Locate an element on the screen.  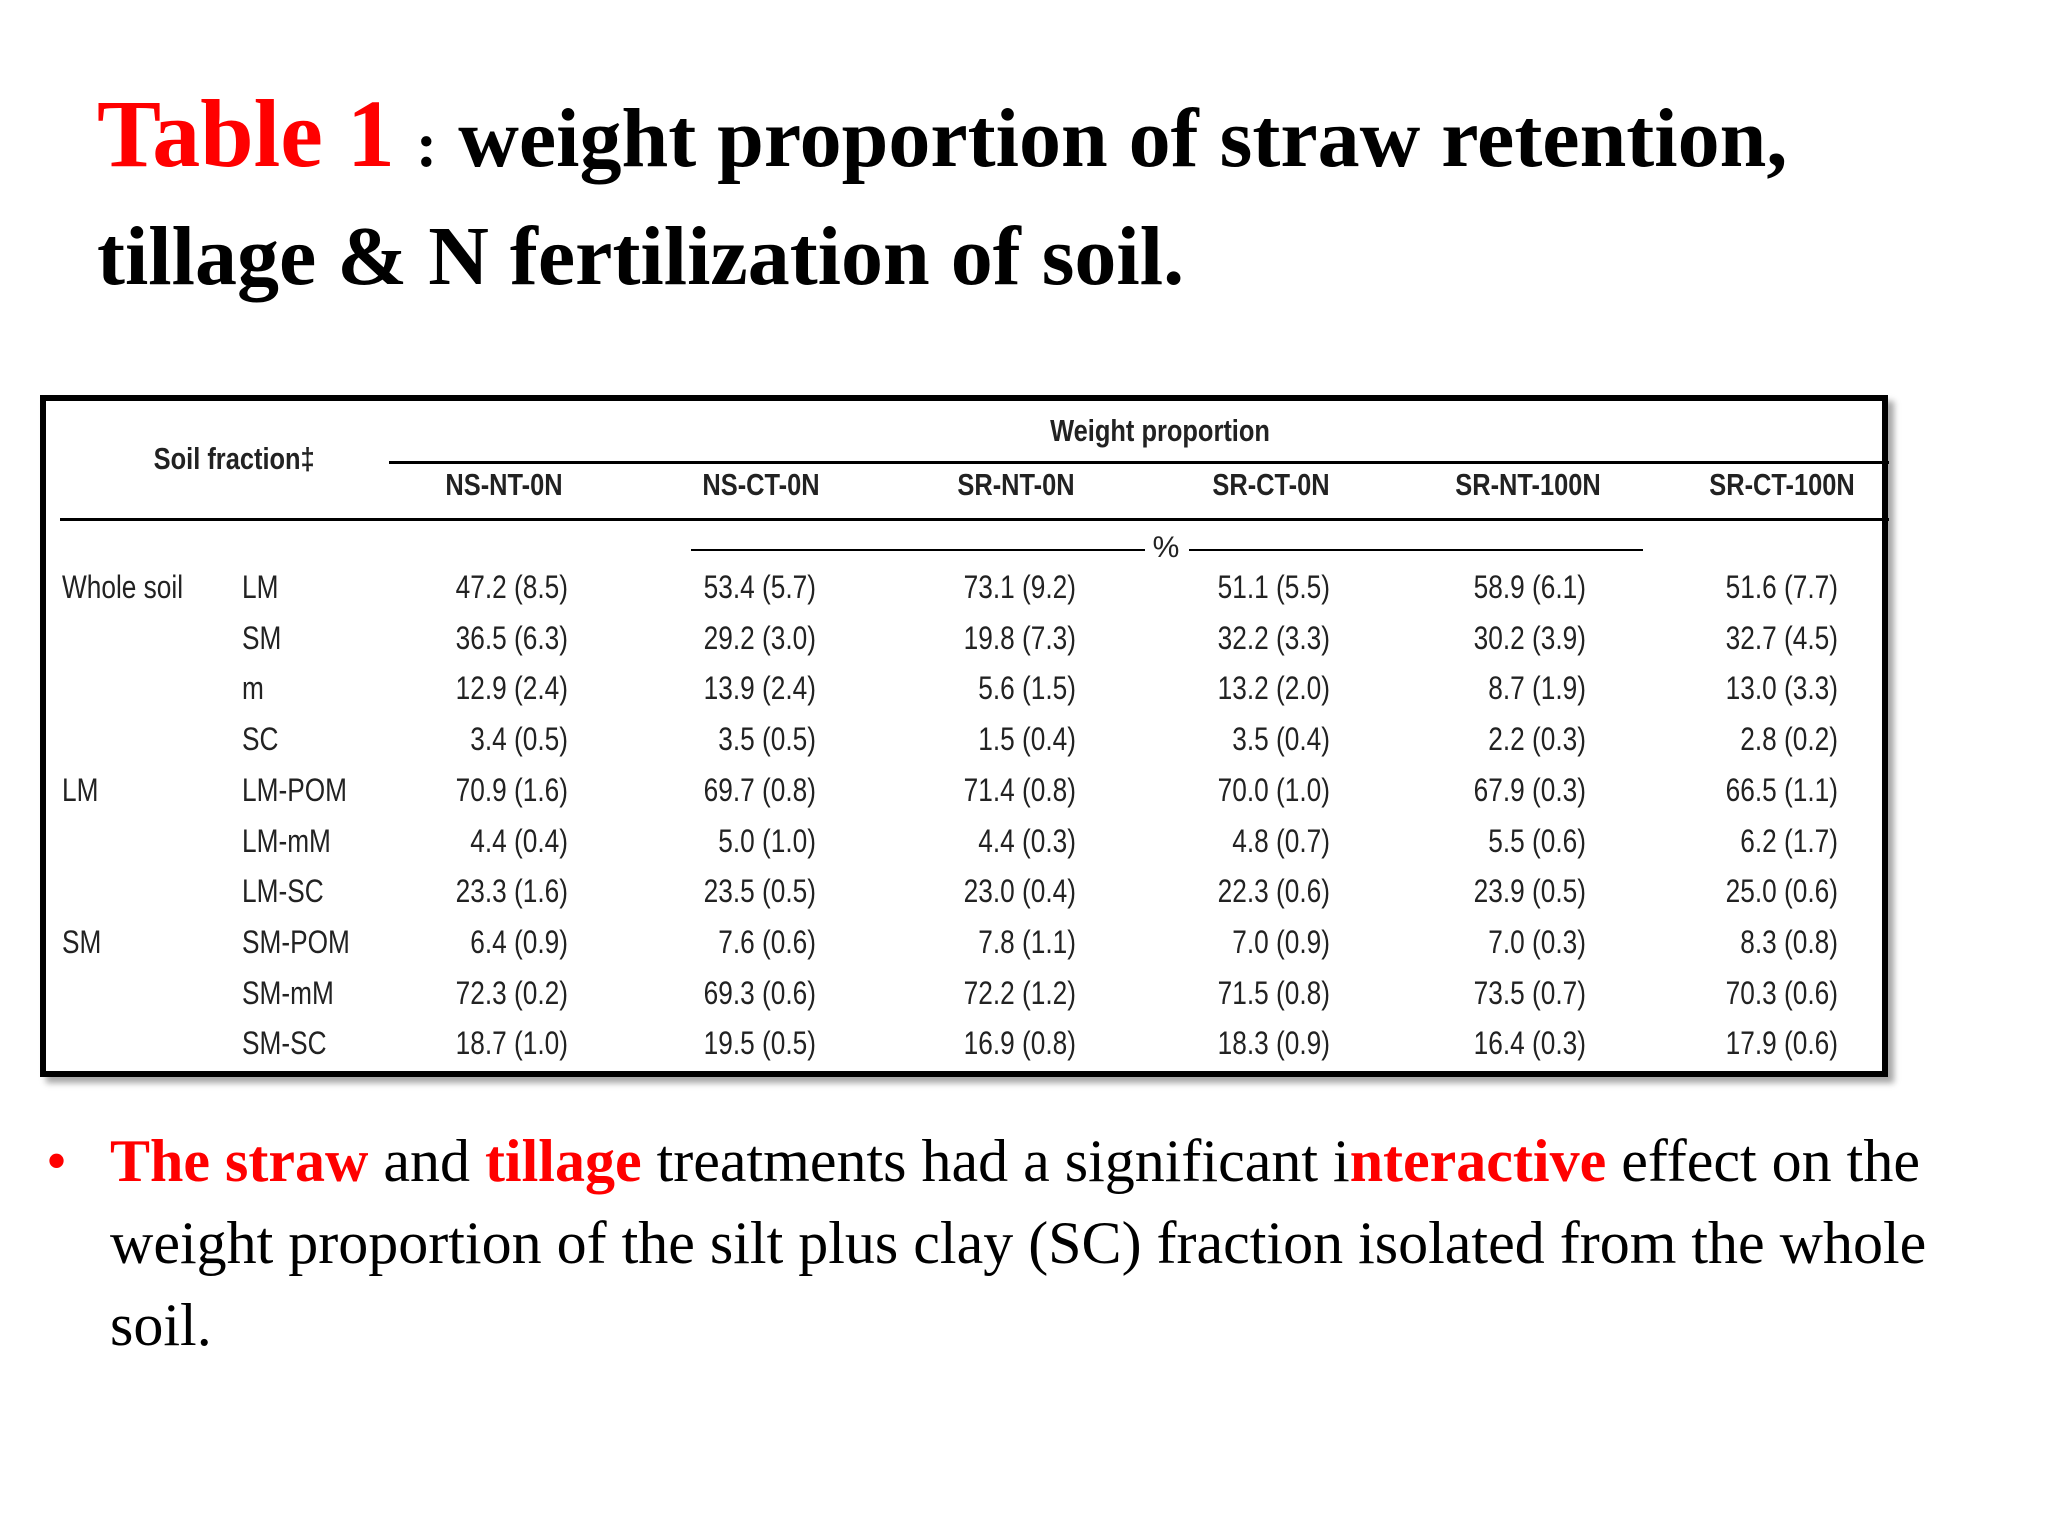
table-cell: 67.9 (0.3) is located at coordinates (1529, 790).